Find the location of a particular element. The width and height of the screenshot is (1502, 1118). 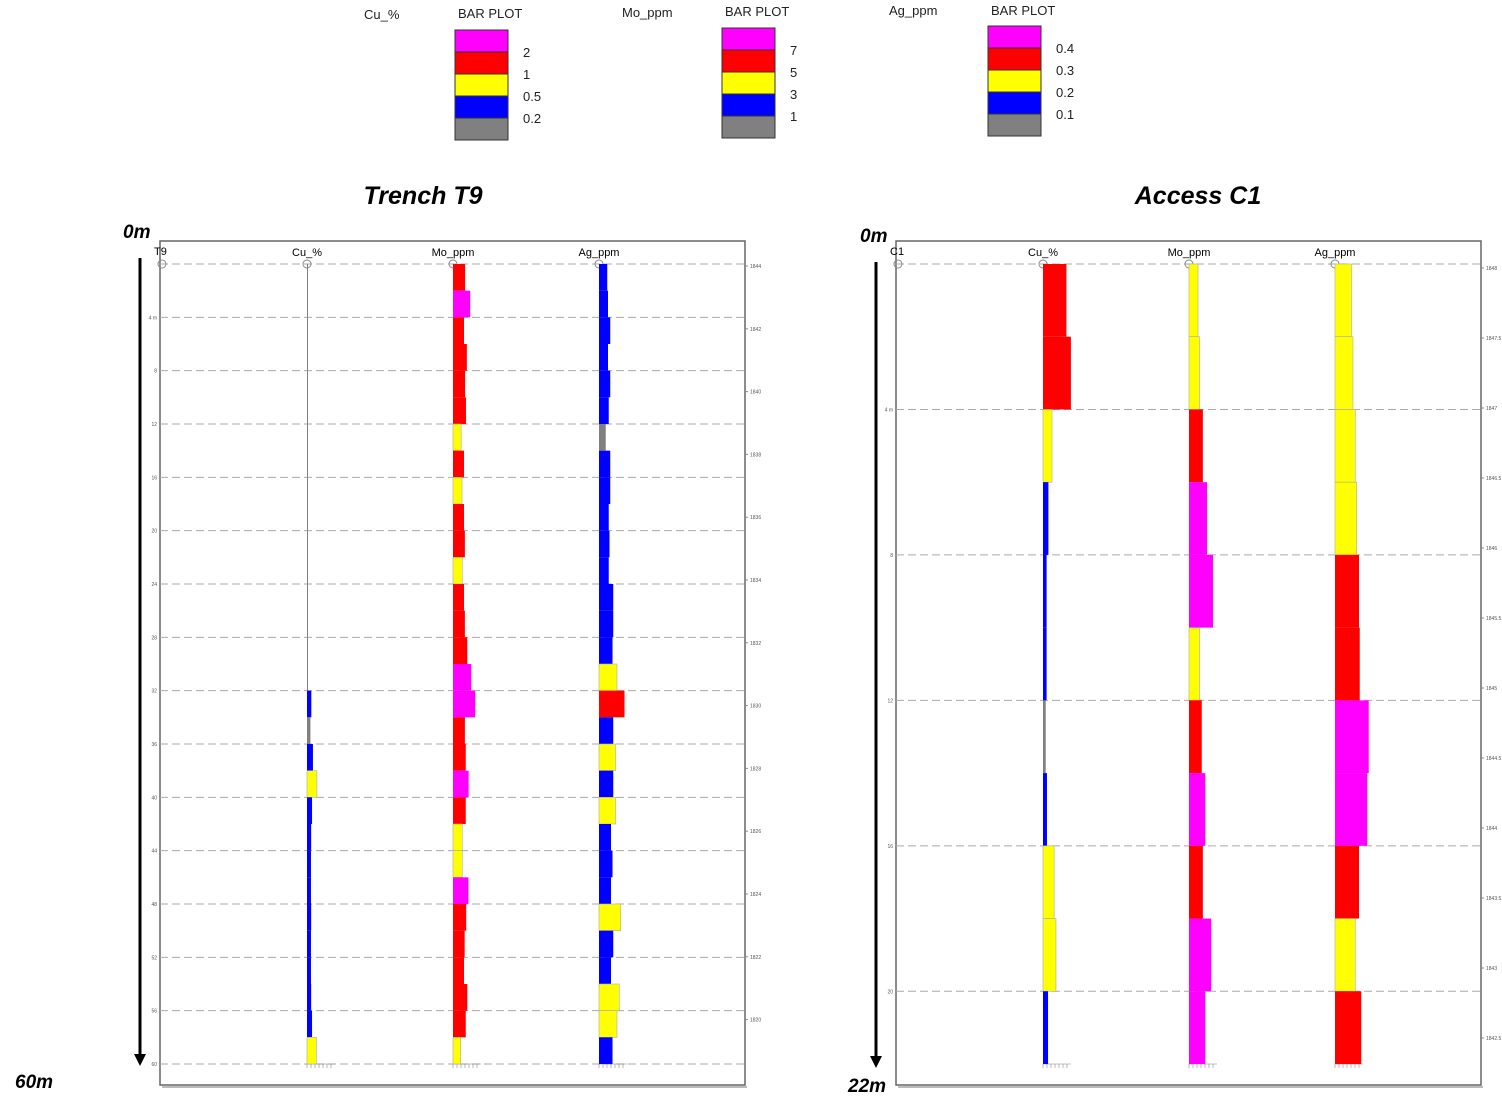

elevation-tick-label: 1847.5 is located at coordinates (1494, 339).